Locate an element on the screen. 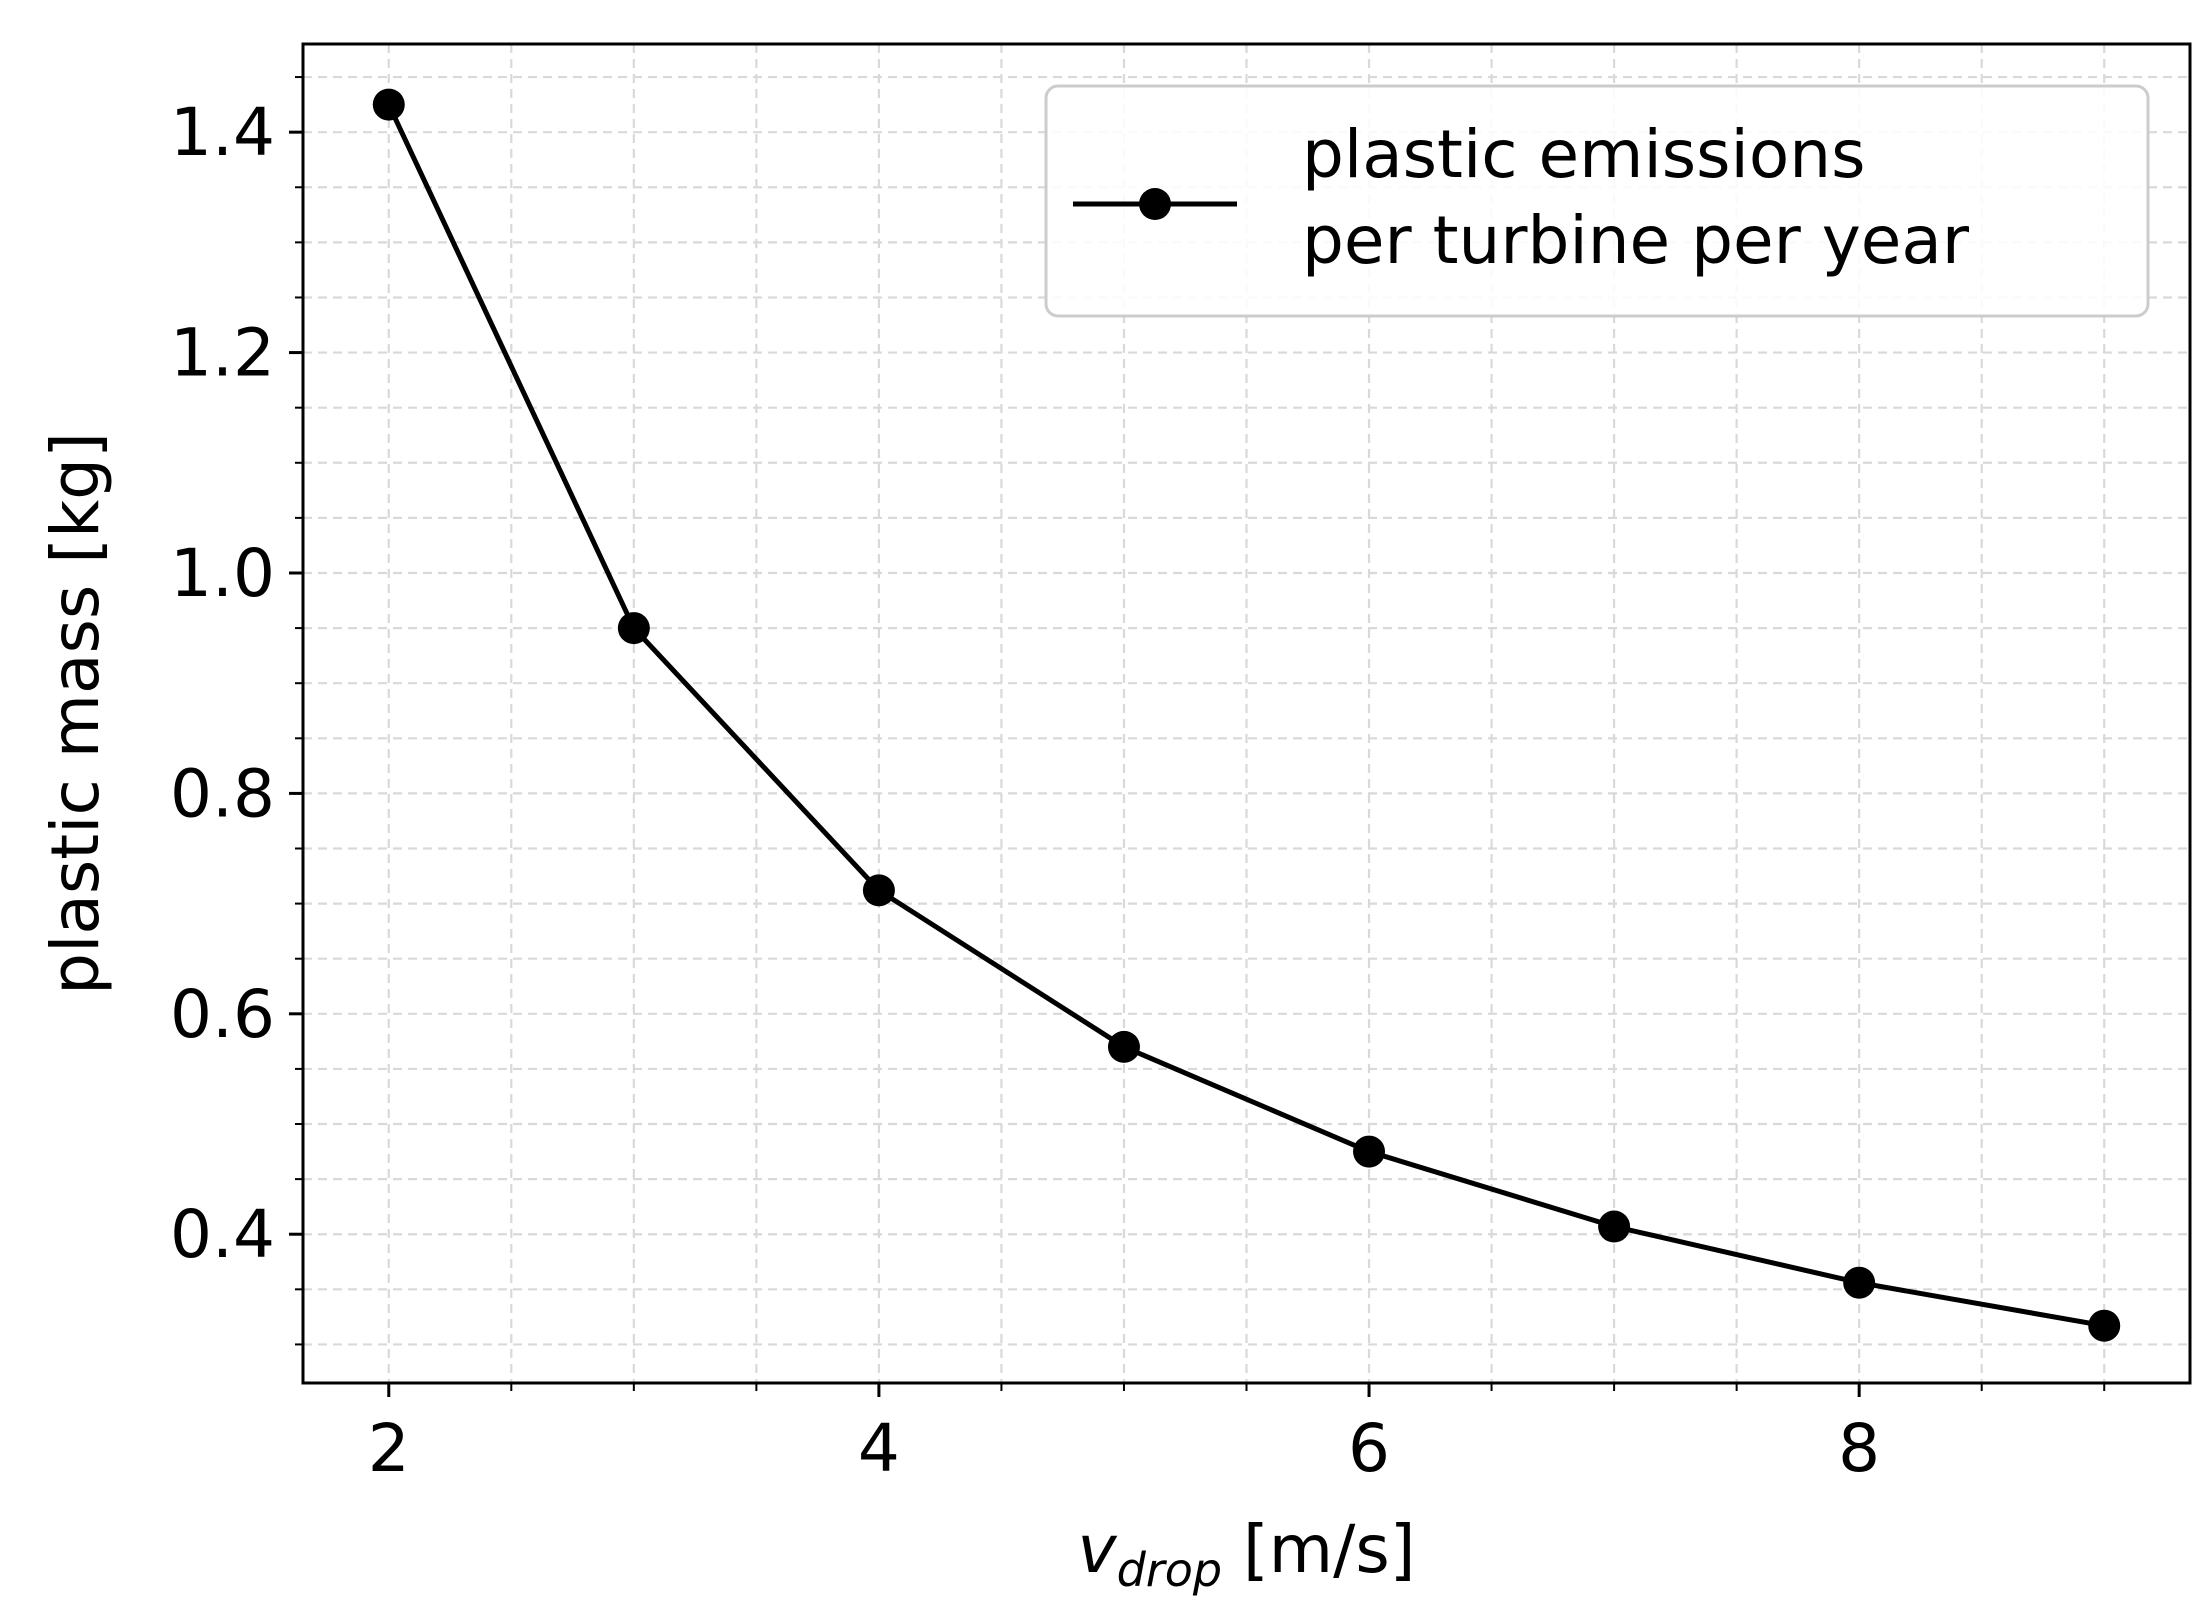 The image size is (2212, 1599). y-tick-label: 1.2 is located at coordinates (222, 353).